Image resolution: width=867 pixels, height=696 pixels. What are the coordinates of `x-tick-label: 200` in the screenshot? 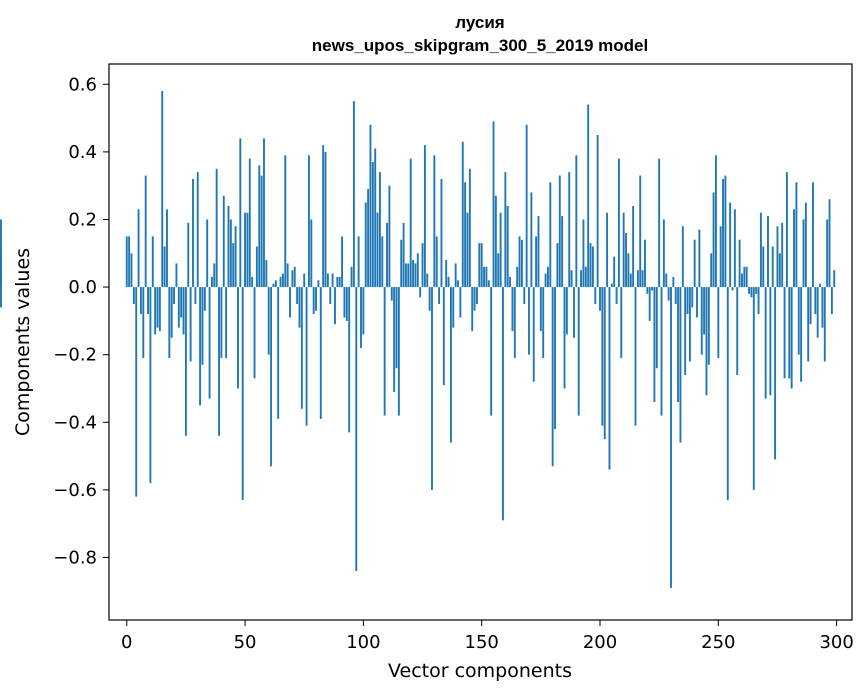 It's located at (600, 642).